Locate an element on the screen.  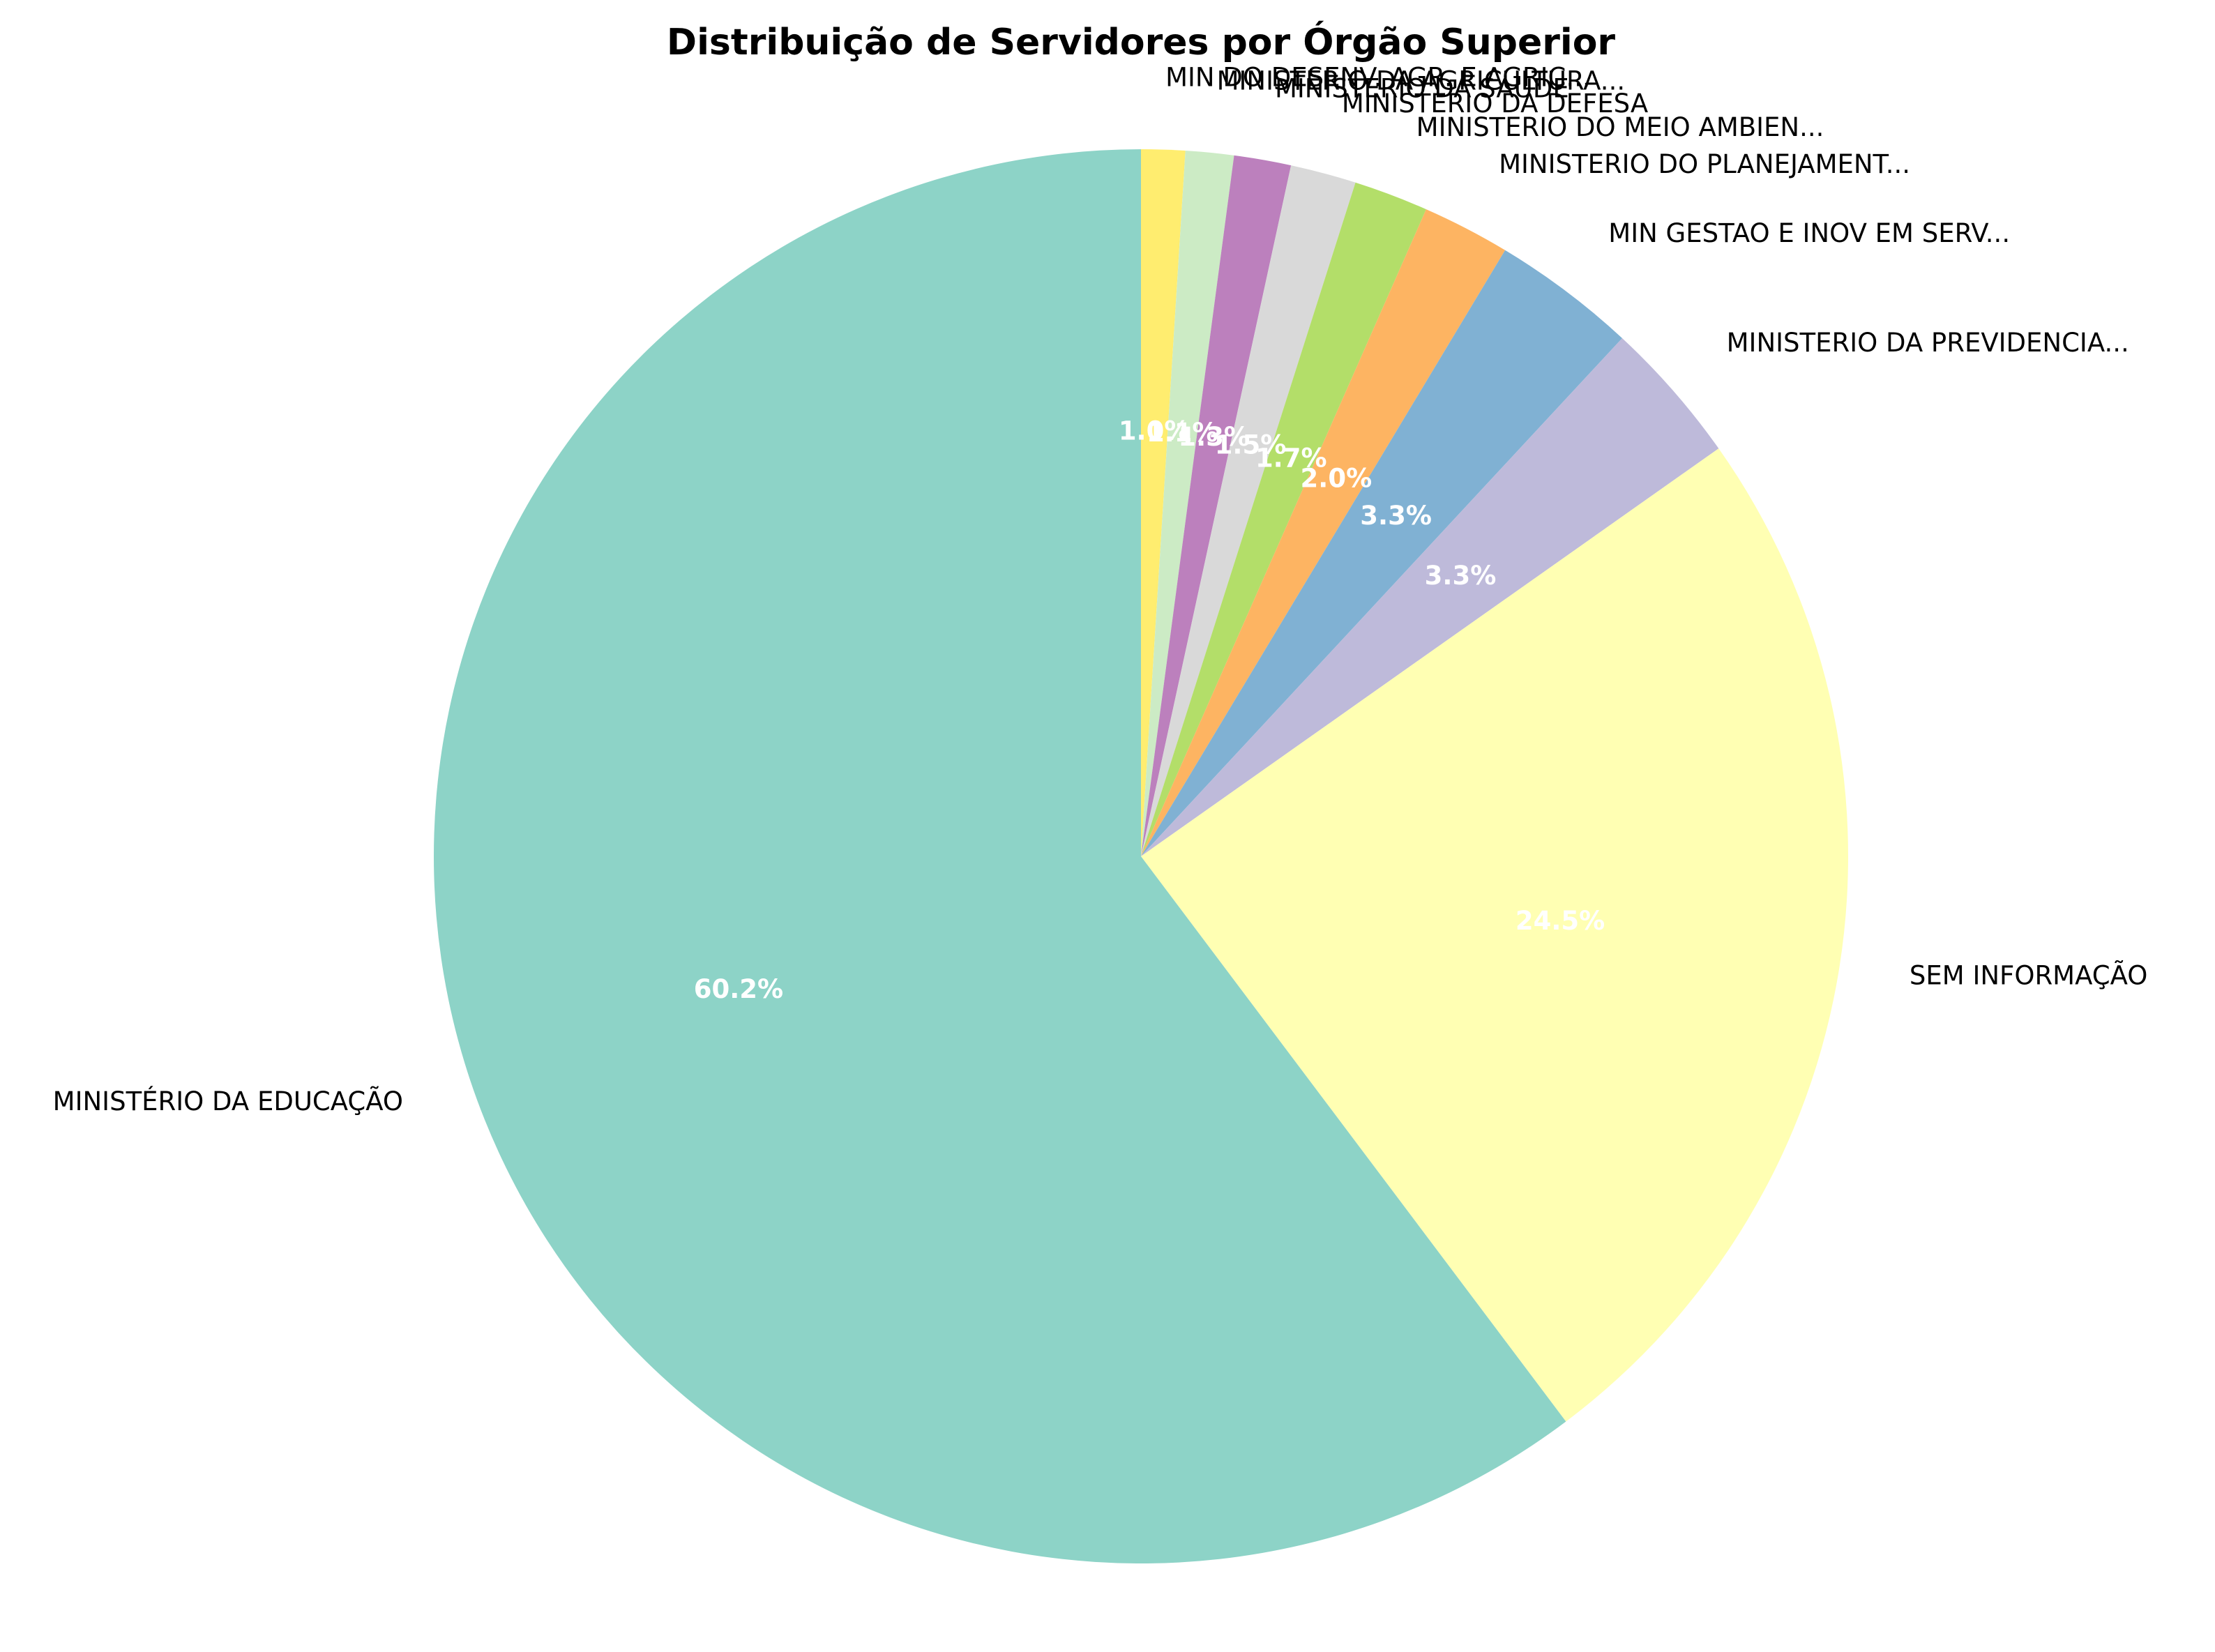
slice-percentage-label: 24.5% is located at coordinates (1560, 921).